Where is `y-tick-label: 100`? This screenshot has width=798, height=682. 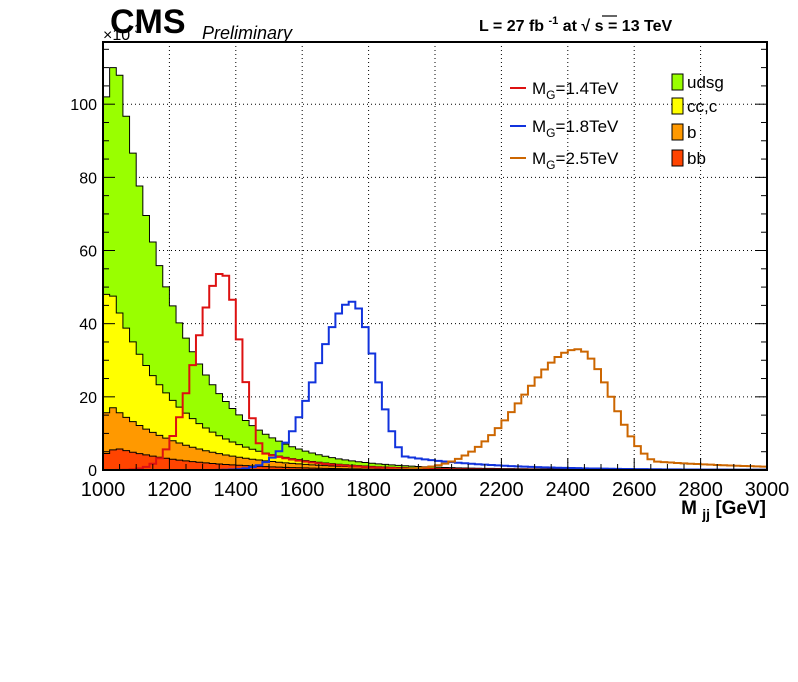
y-tick-label: 100 is located at coordinates (83, 105).